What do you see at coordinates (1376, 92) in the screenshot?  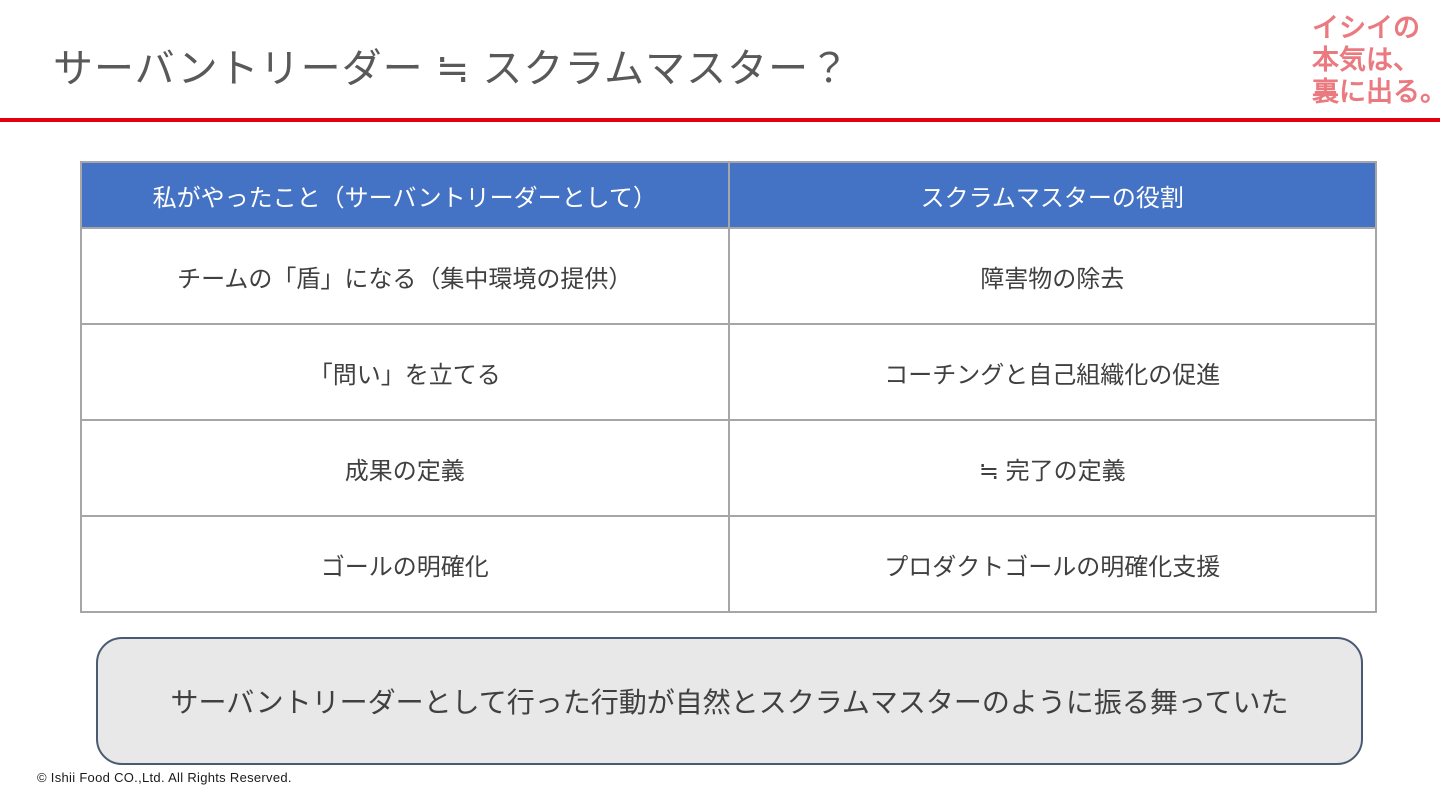 I see `logo-line-3: 裏に出る。` at bounding box center [1376, 92].